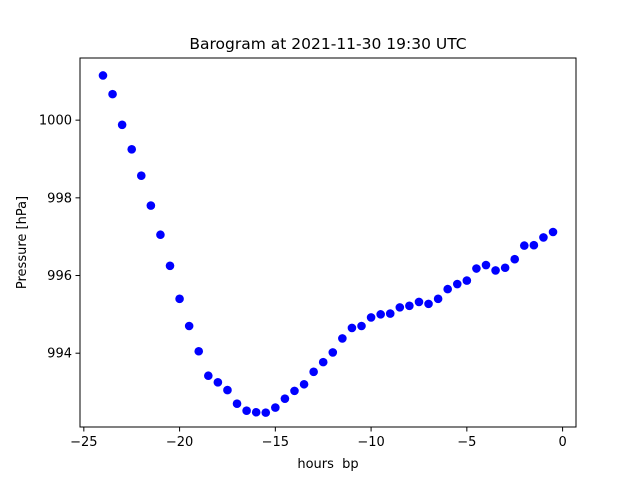 This screenshot has width=640, height=480. I want to click on x-axis-ticks: −25 −20 −15 −10 −5 0, so click(318, 438).